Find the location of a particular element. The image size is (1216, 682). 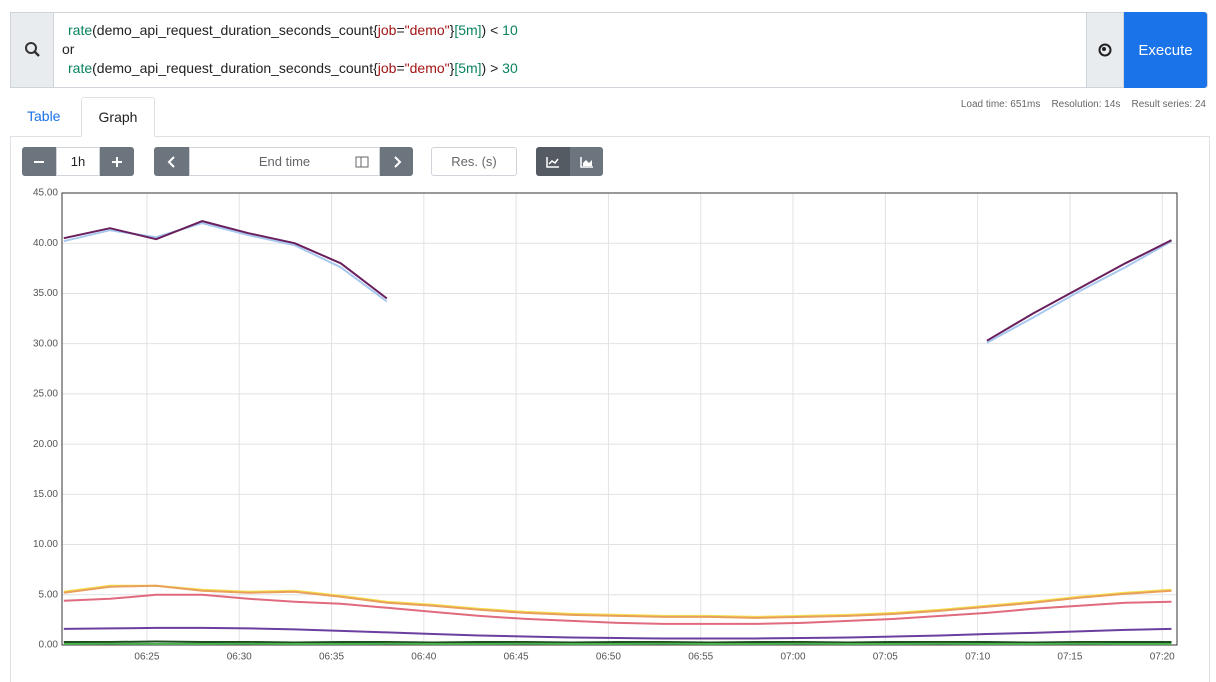

search-icon is located at coordinates (32, 49).